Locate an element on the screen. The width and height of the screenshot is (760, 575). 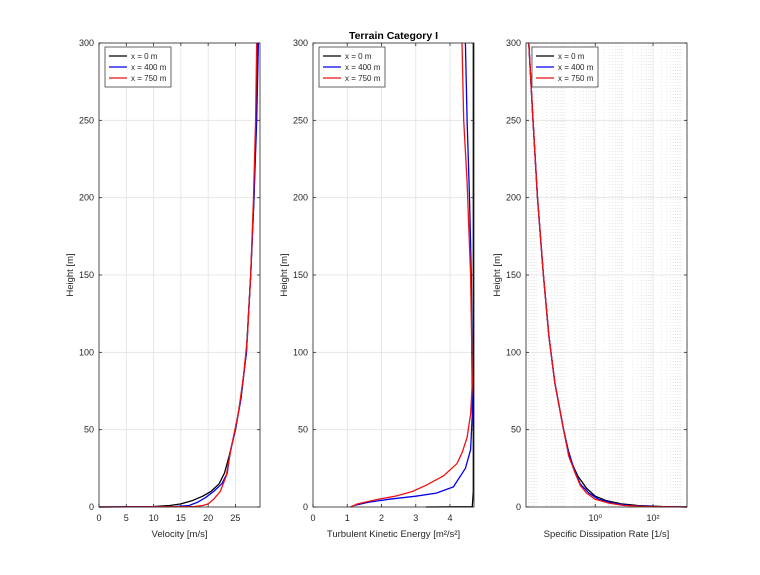
x-tick-label: 5 is located at coordinates (126, 518).